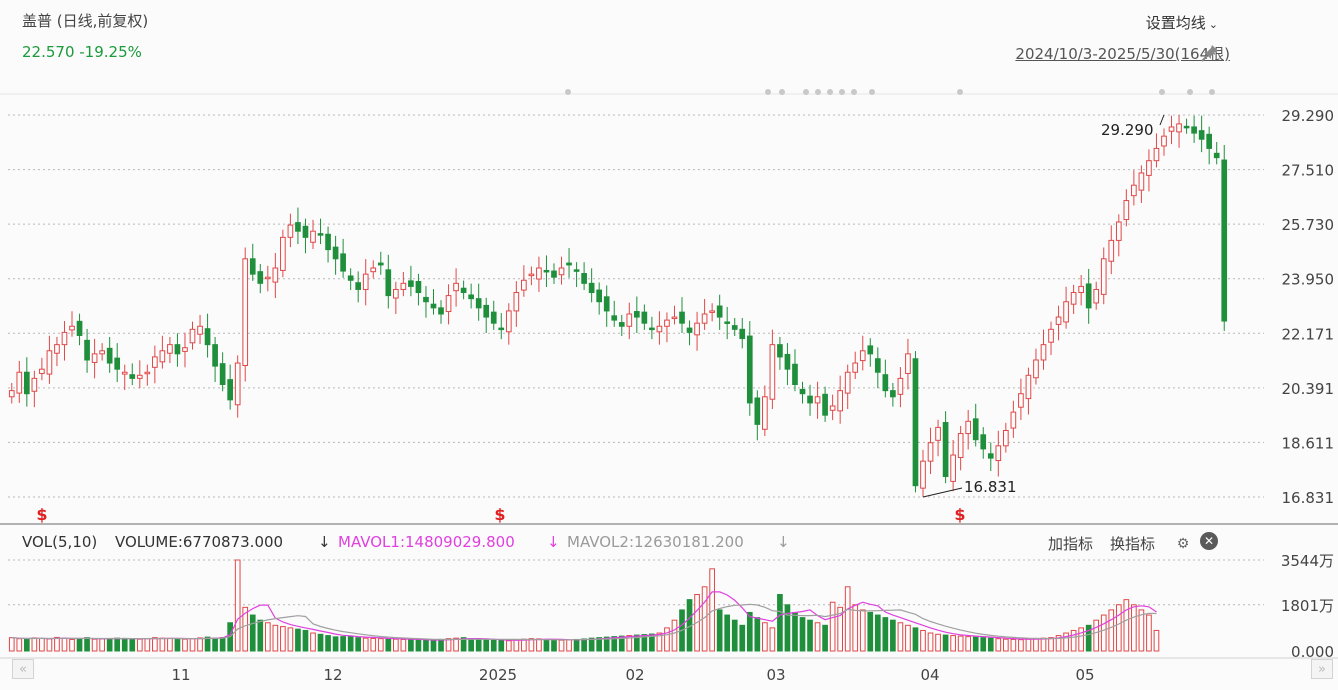 The image size is (1338, 690). Describe the element at coordinates (498, 675) in the screenshot. I see `x-tick-label: 2025` at that location.